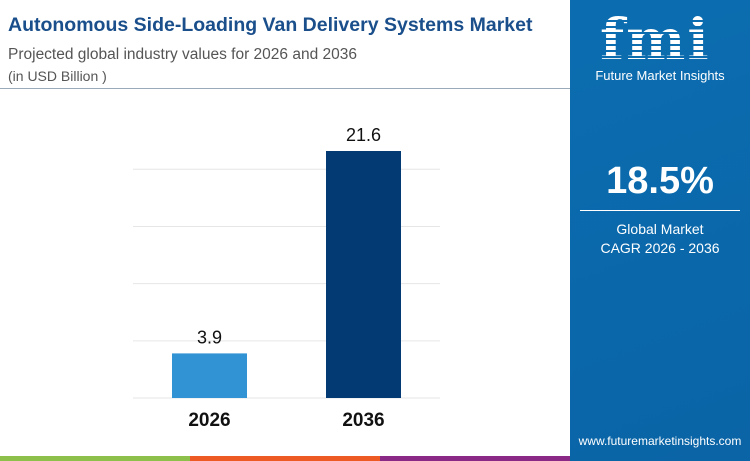 This screenshot has height=461, width=750. Describe the element at coordinates (660, 239) in the screenshot. I see `cagr-label: Global Market CAGR 2026 - 2036` at that location.